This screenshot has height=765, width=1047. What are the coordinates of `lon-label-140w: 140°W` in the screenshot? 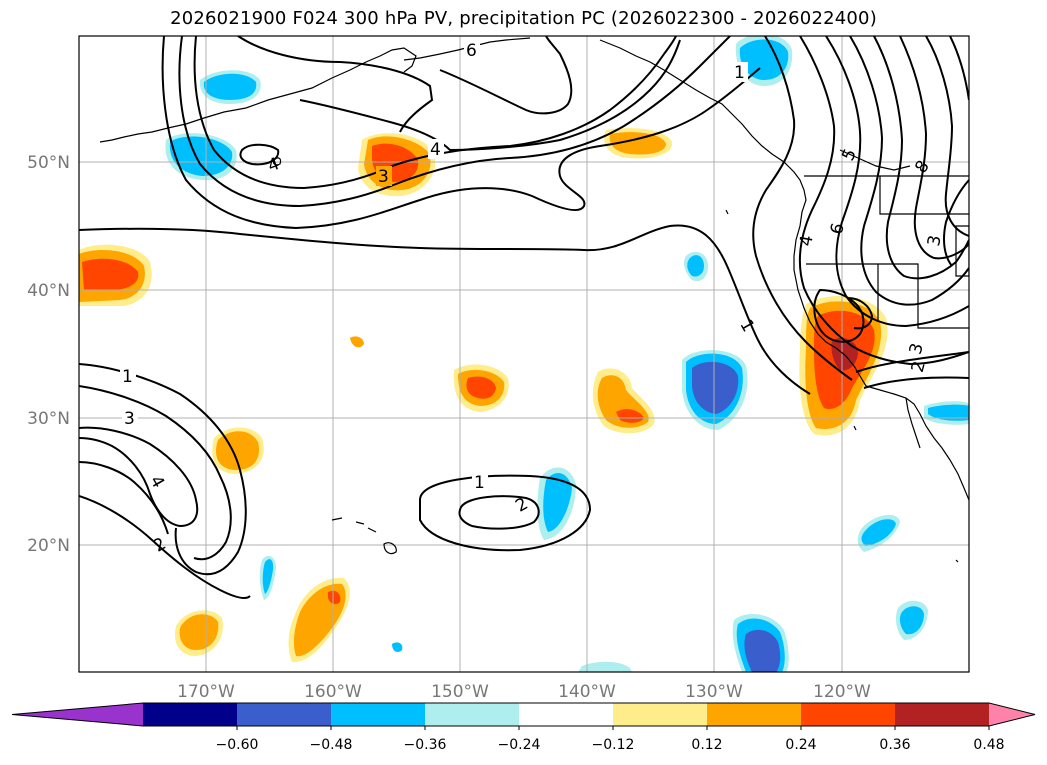 It's located at (587, 692).